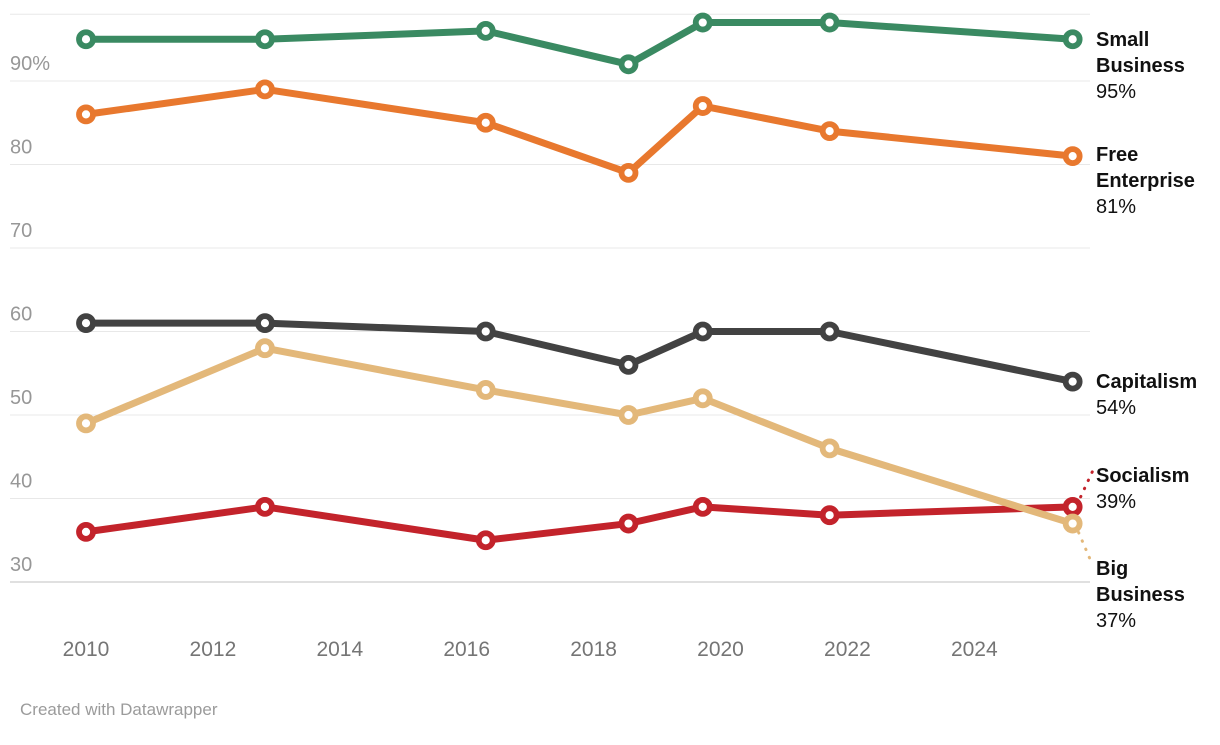 The height and width of the screenshot is (745, 1220). What do you see at coordinates (1116, 502) in the screenshot?
I see `series-value-socialism: 39%` at bounding box center [1116, 502].